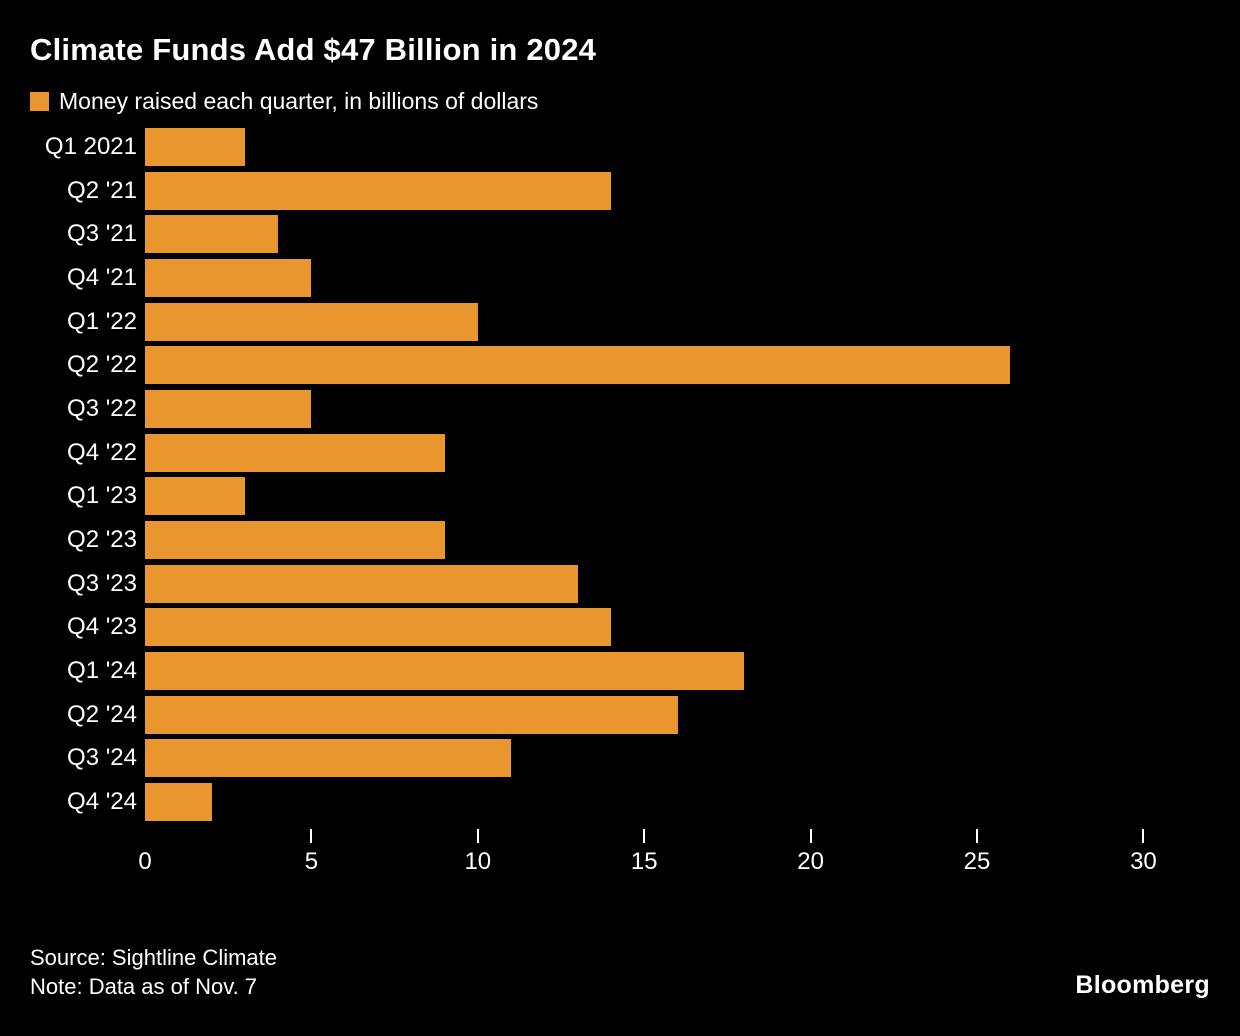  I want to click on tick-label: 20, so click(810, 861).